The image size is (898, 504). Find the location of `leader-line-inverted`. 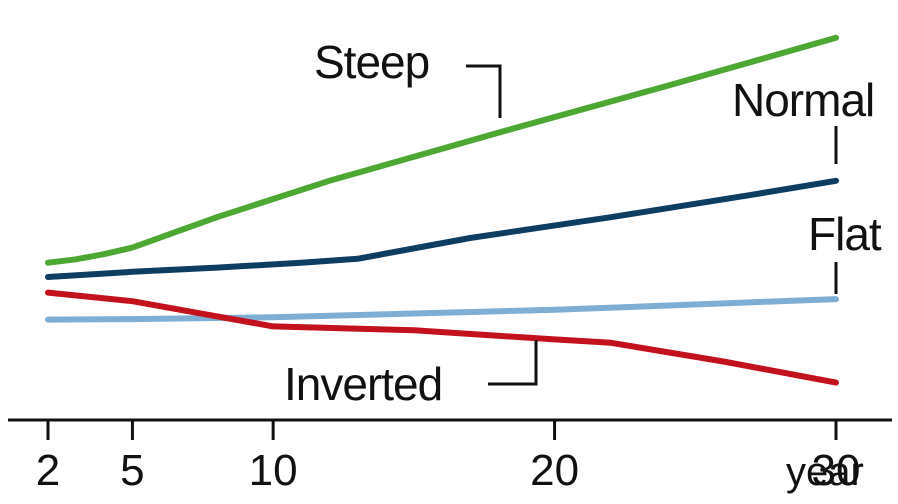

leader-line-inverted is located at coordinates (513, 363).